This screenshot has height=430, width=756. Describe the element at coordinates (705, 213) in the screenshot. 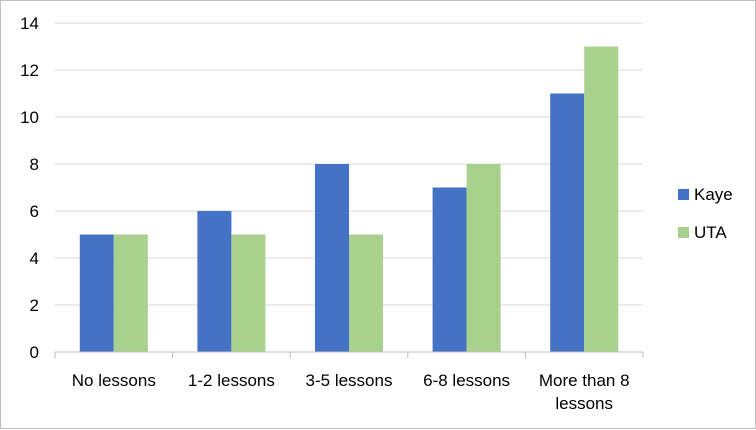

I see `legend: Kaye UTA` at that location.